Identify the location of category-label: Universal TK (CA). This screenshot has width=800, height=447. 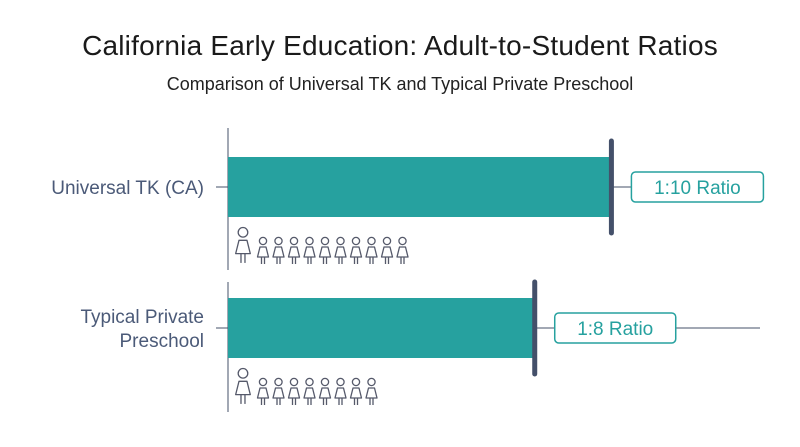
(127, 188).